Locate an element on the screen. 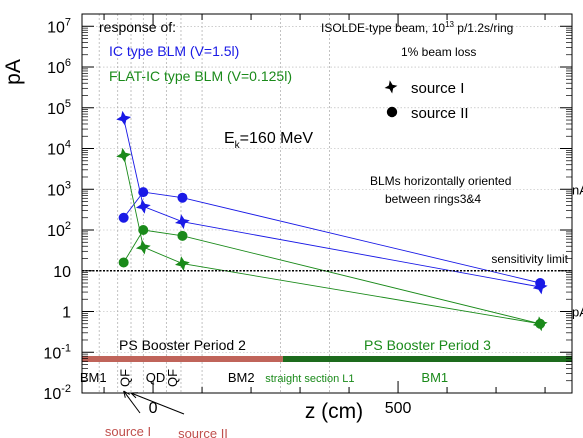 This screenshot has width=583, height=438. energy-sub: k is located at coordinates (238, 145).